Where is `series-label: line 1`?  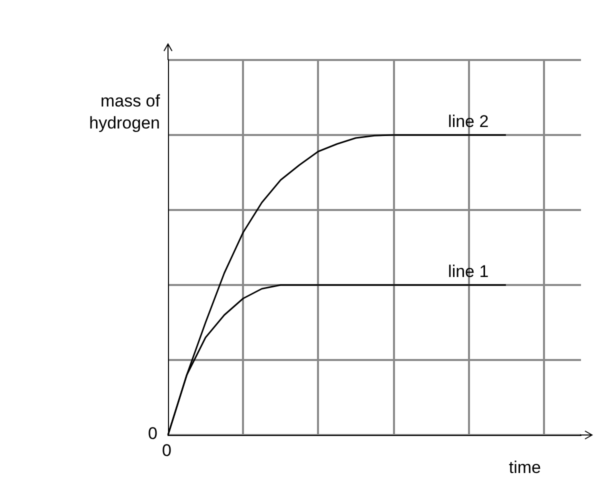 series-label: line 1 is located at coordinates (468, 271).